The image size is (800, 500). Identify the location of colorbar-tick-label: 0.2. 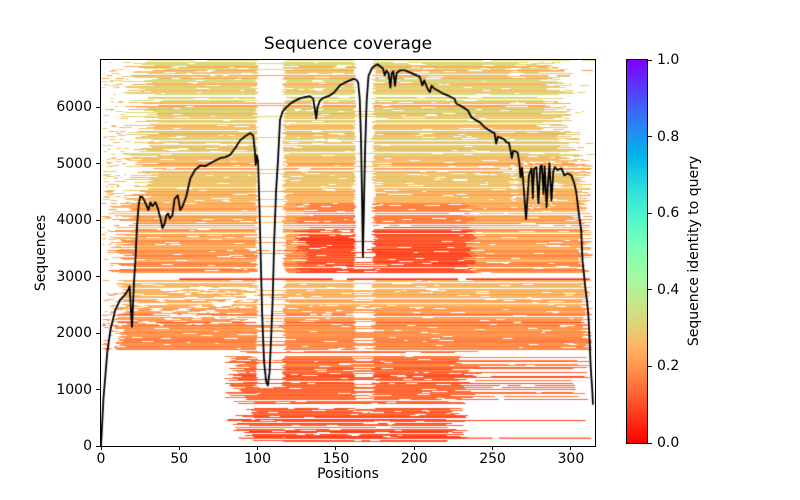
(668, 366).